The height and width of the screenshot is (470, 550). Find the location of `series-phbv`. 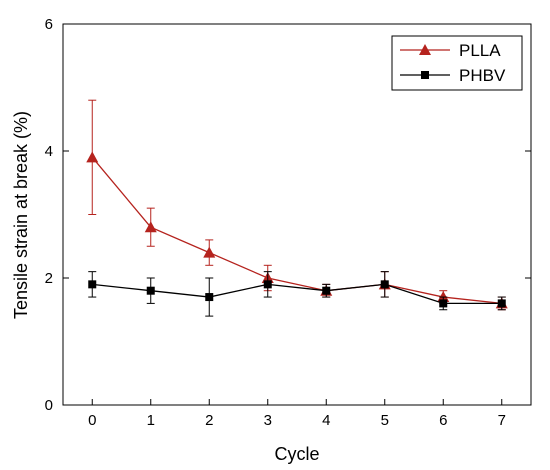

series-phbv is located at coordinates (297, 294).